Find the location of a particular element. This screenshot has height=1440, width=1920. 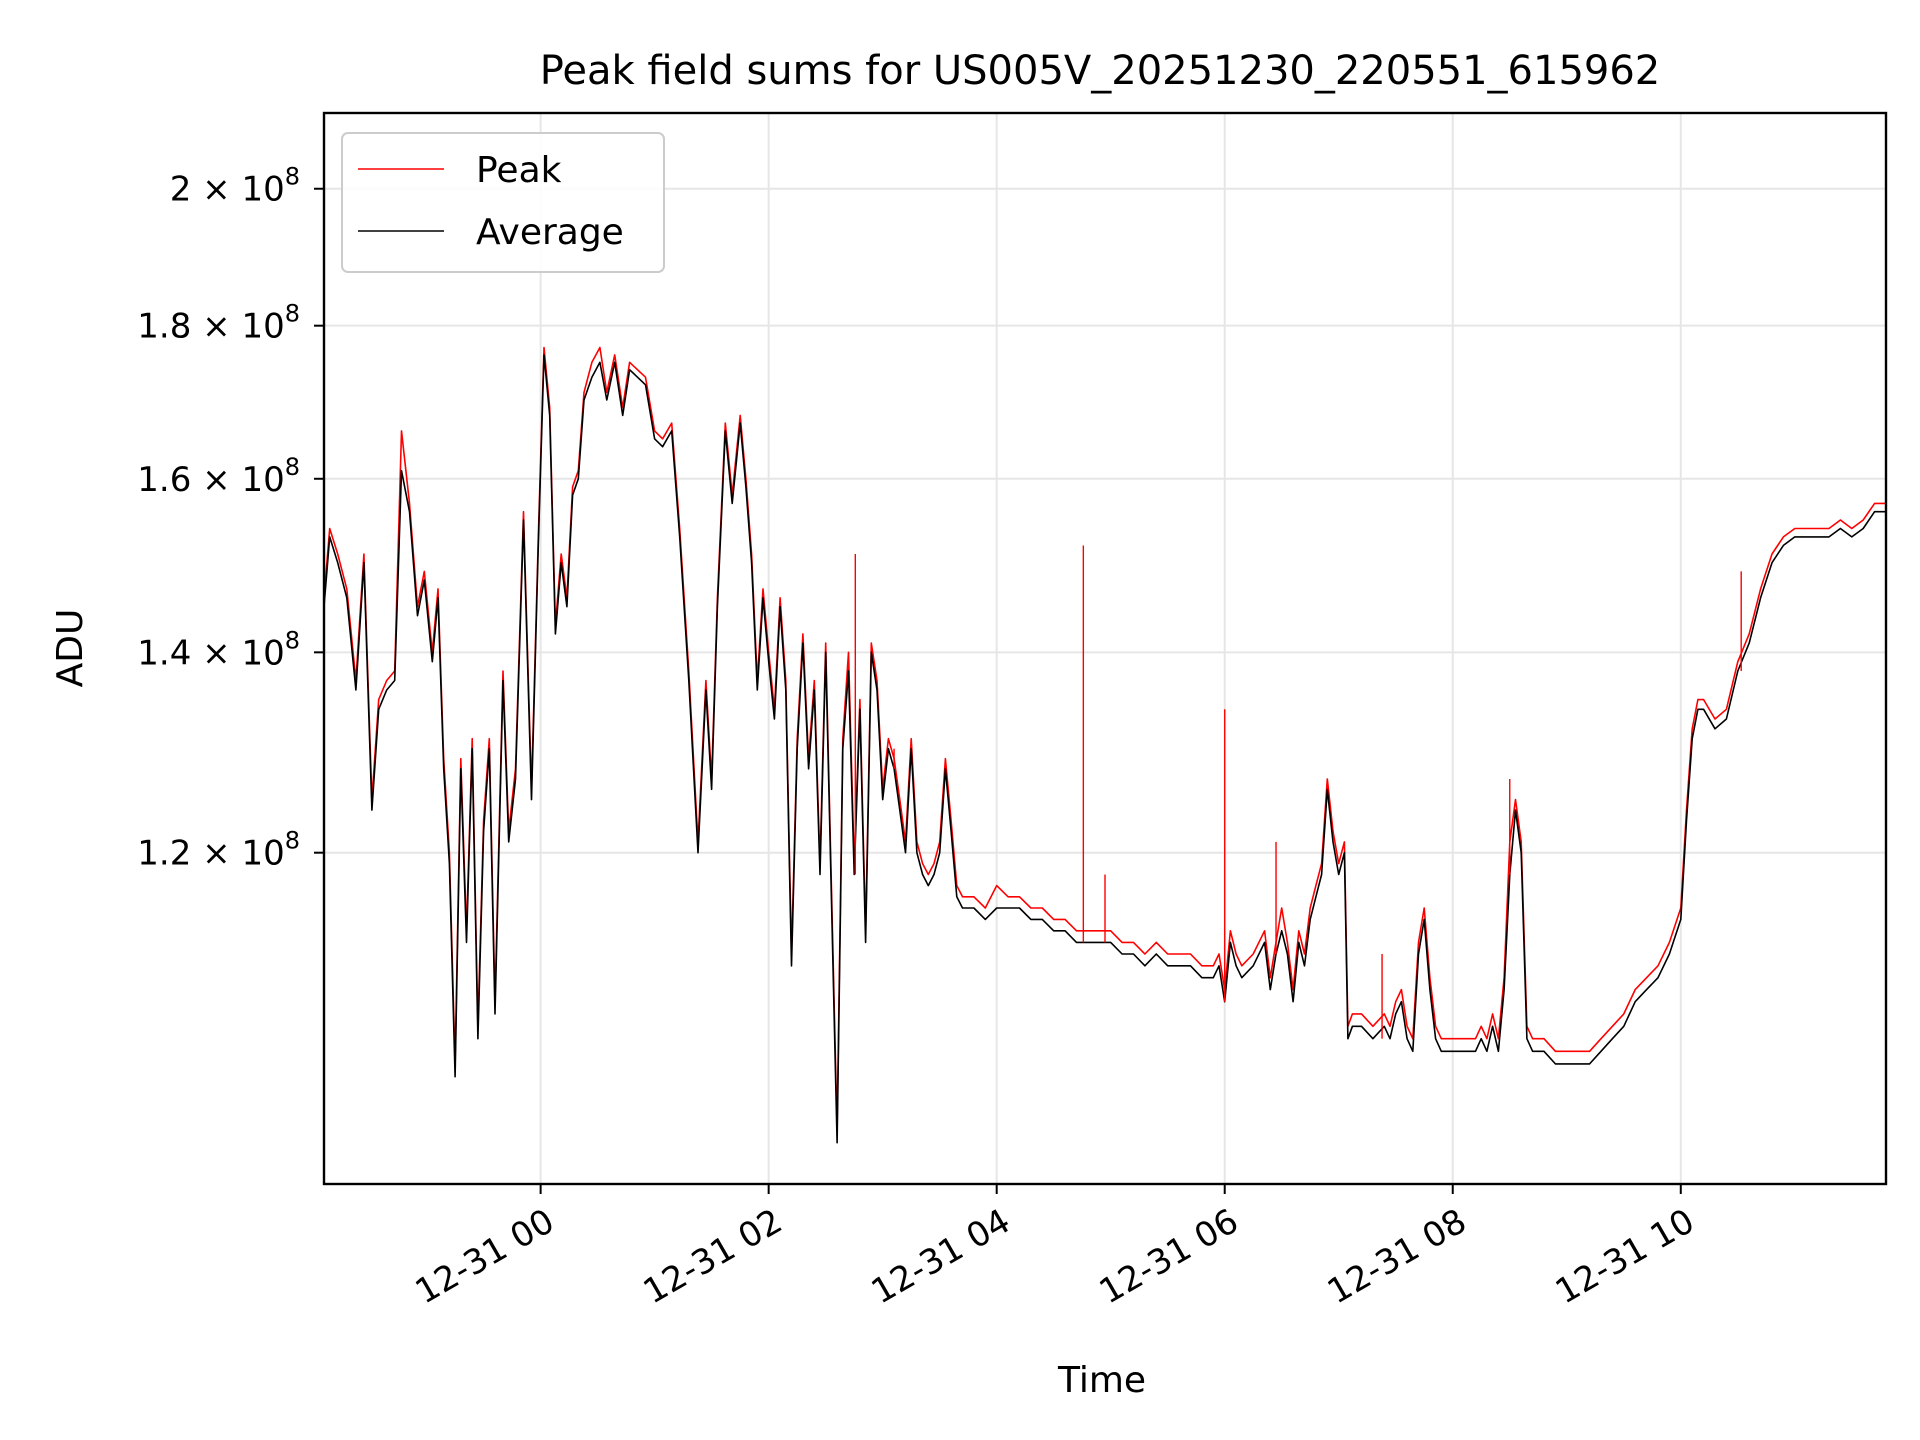

legend-label-average: Average is located at coordinates (550, 232).